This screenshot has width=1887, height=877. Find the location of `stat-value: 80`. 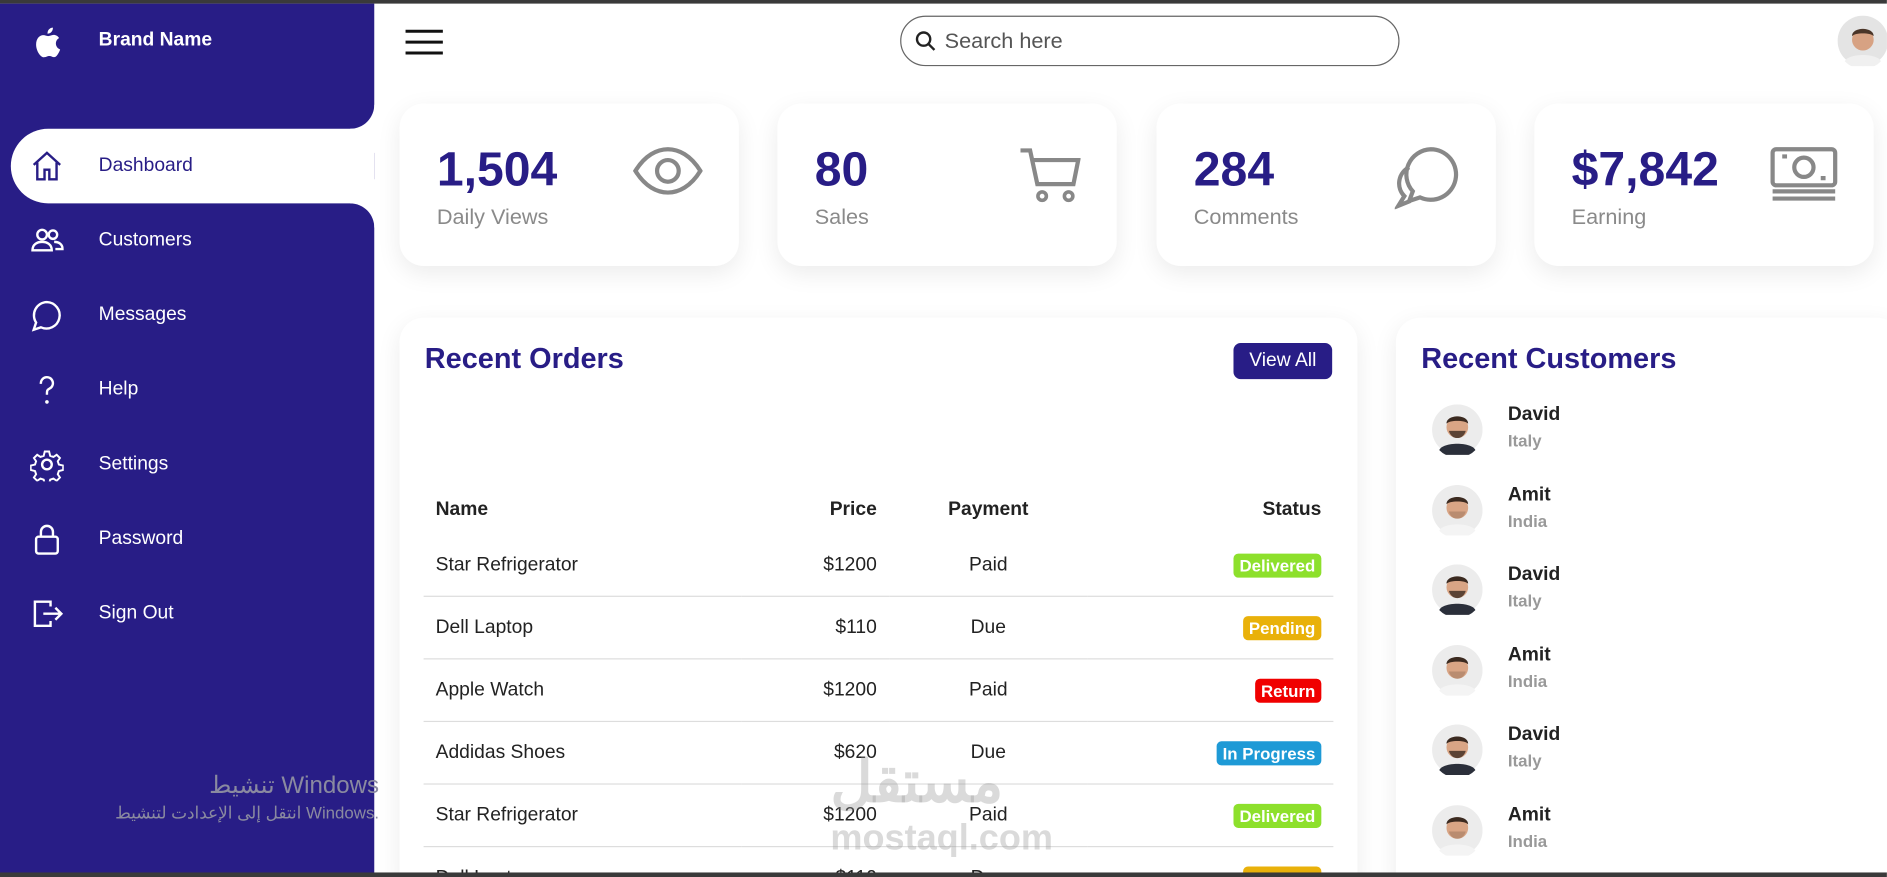

stat-value: 80 is located at coordinates (841, 170).